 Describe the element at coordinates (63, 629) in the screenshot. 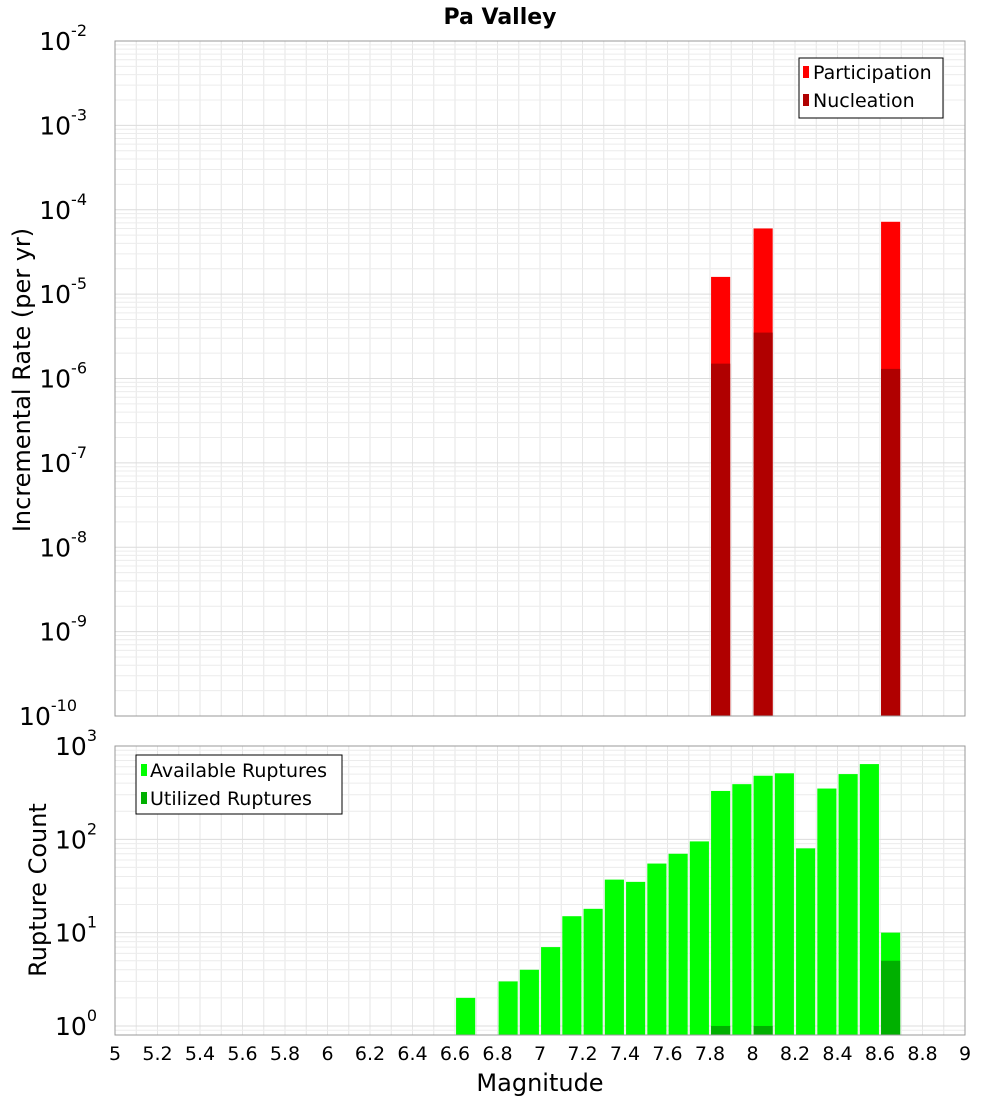

I see `top-y-tick-label: 10⁻⁹` at that location.